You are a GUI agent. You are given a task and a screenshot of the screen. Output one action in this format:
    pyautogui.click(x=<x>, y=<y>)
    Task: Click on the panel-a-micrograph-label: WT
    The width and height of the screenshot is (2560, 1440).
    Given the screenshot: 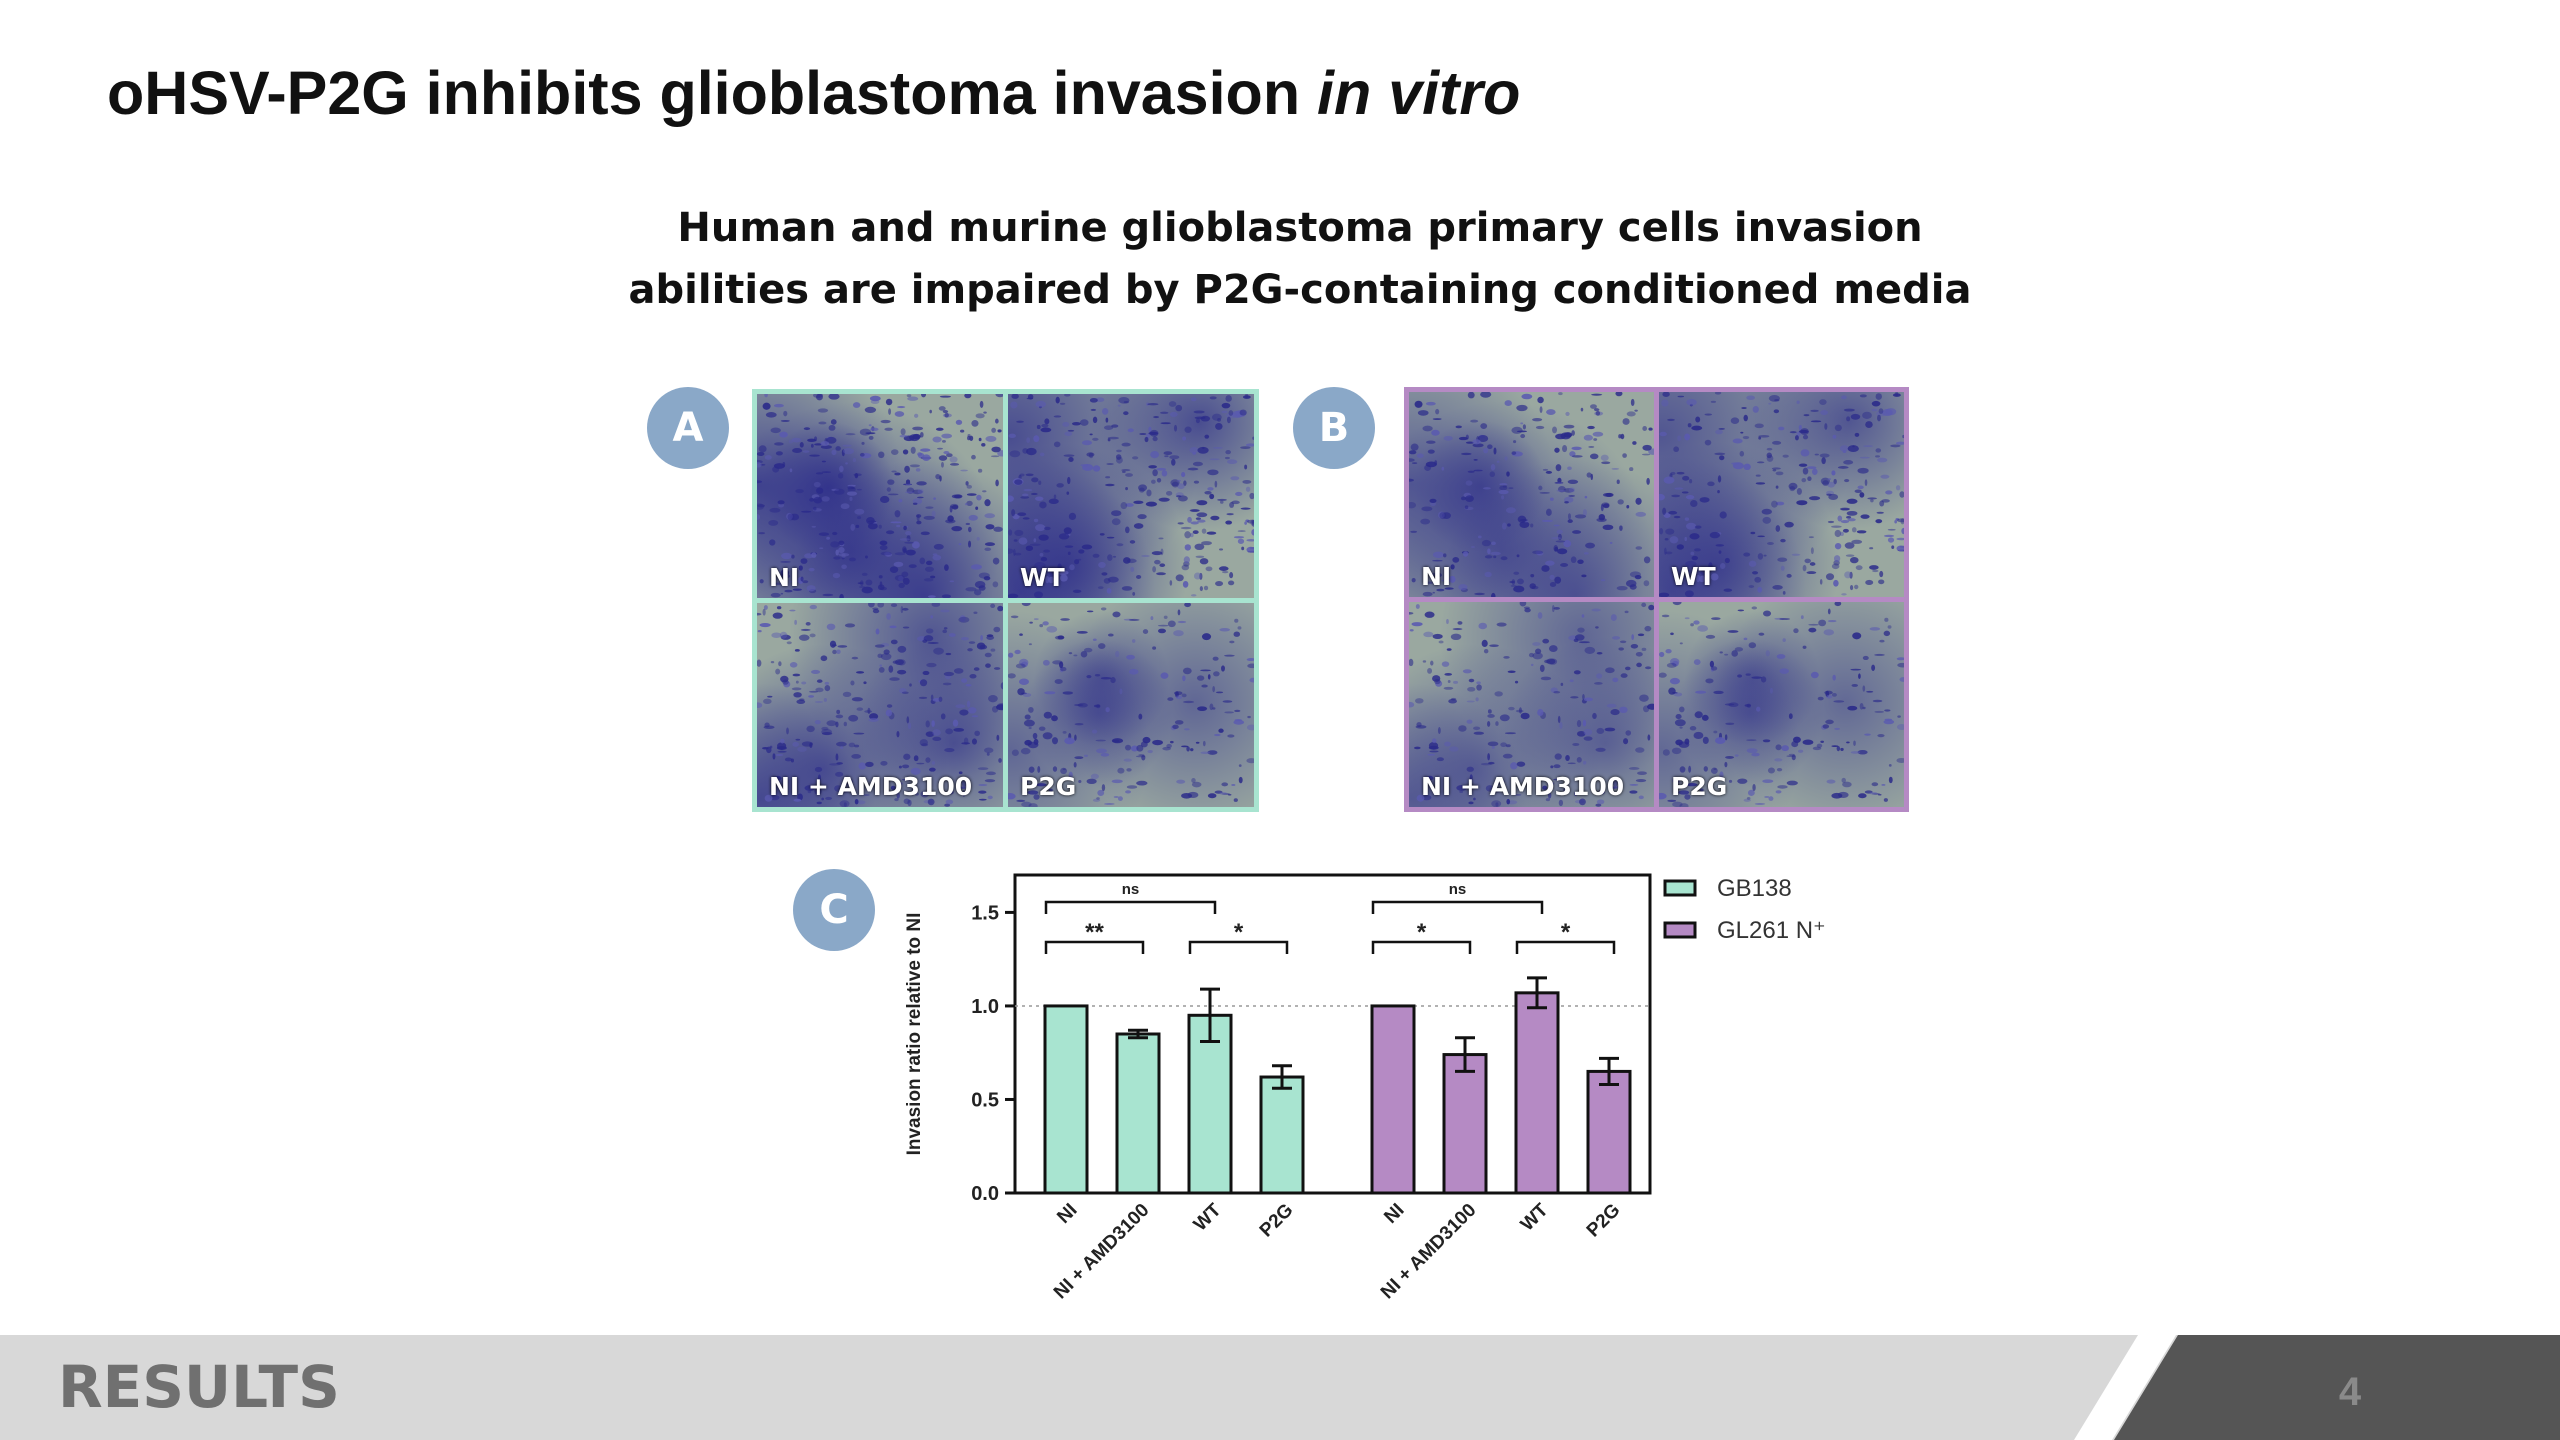 What is the action you would take?
    pyautogui.click(x=1042, y=577)
    